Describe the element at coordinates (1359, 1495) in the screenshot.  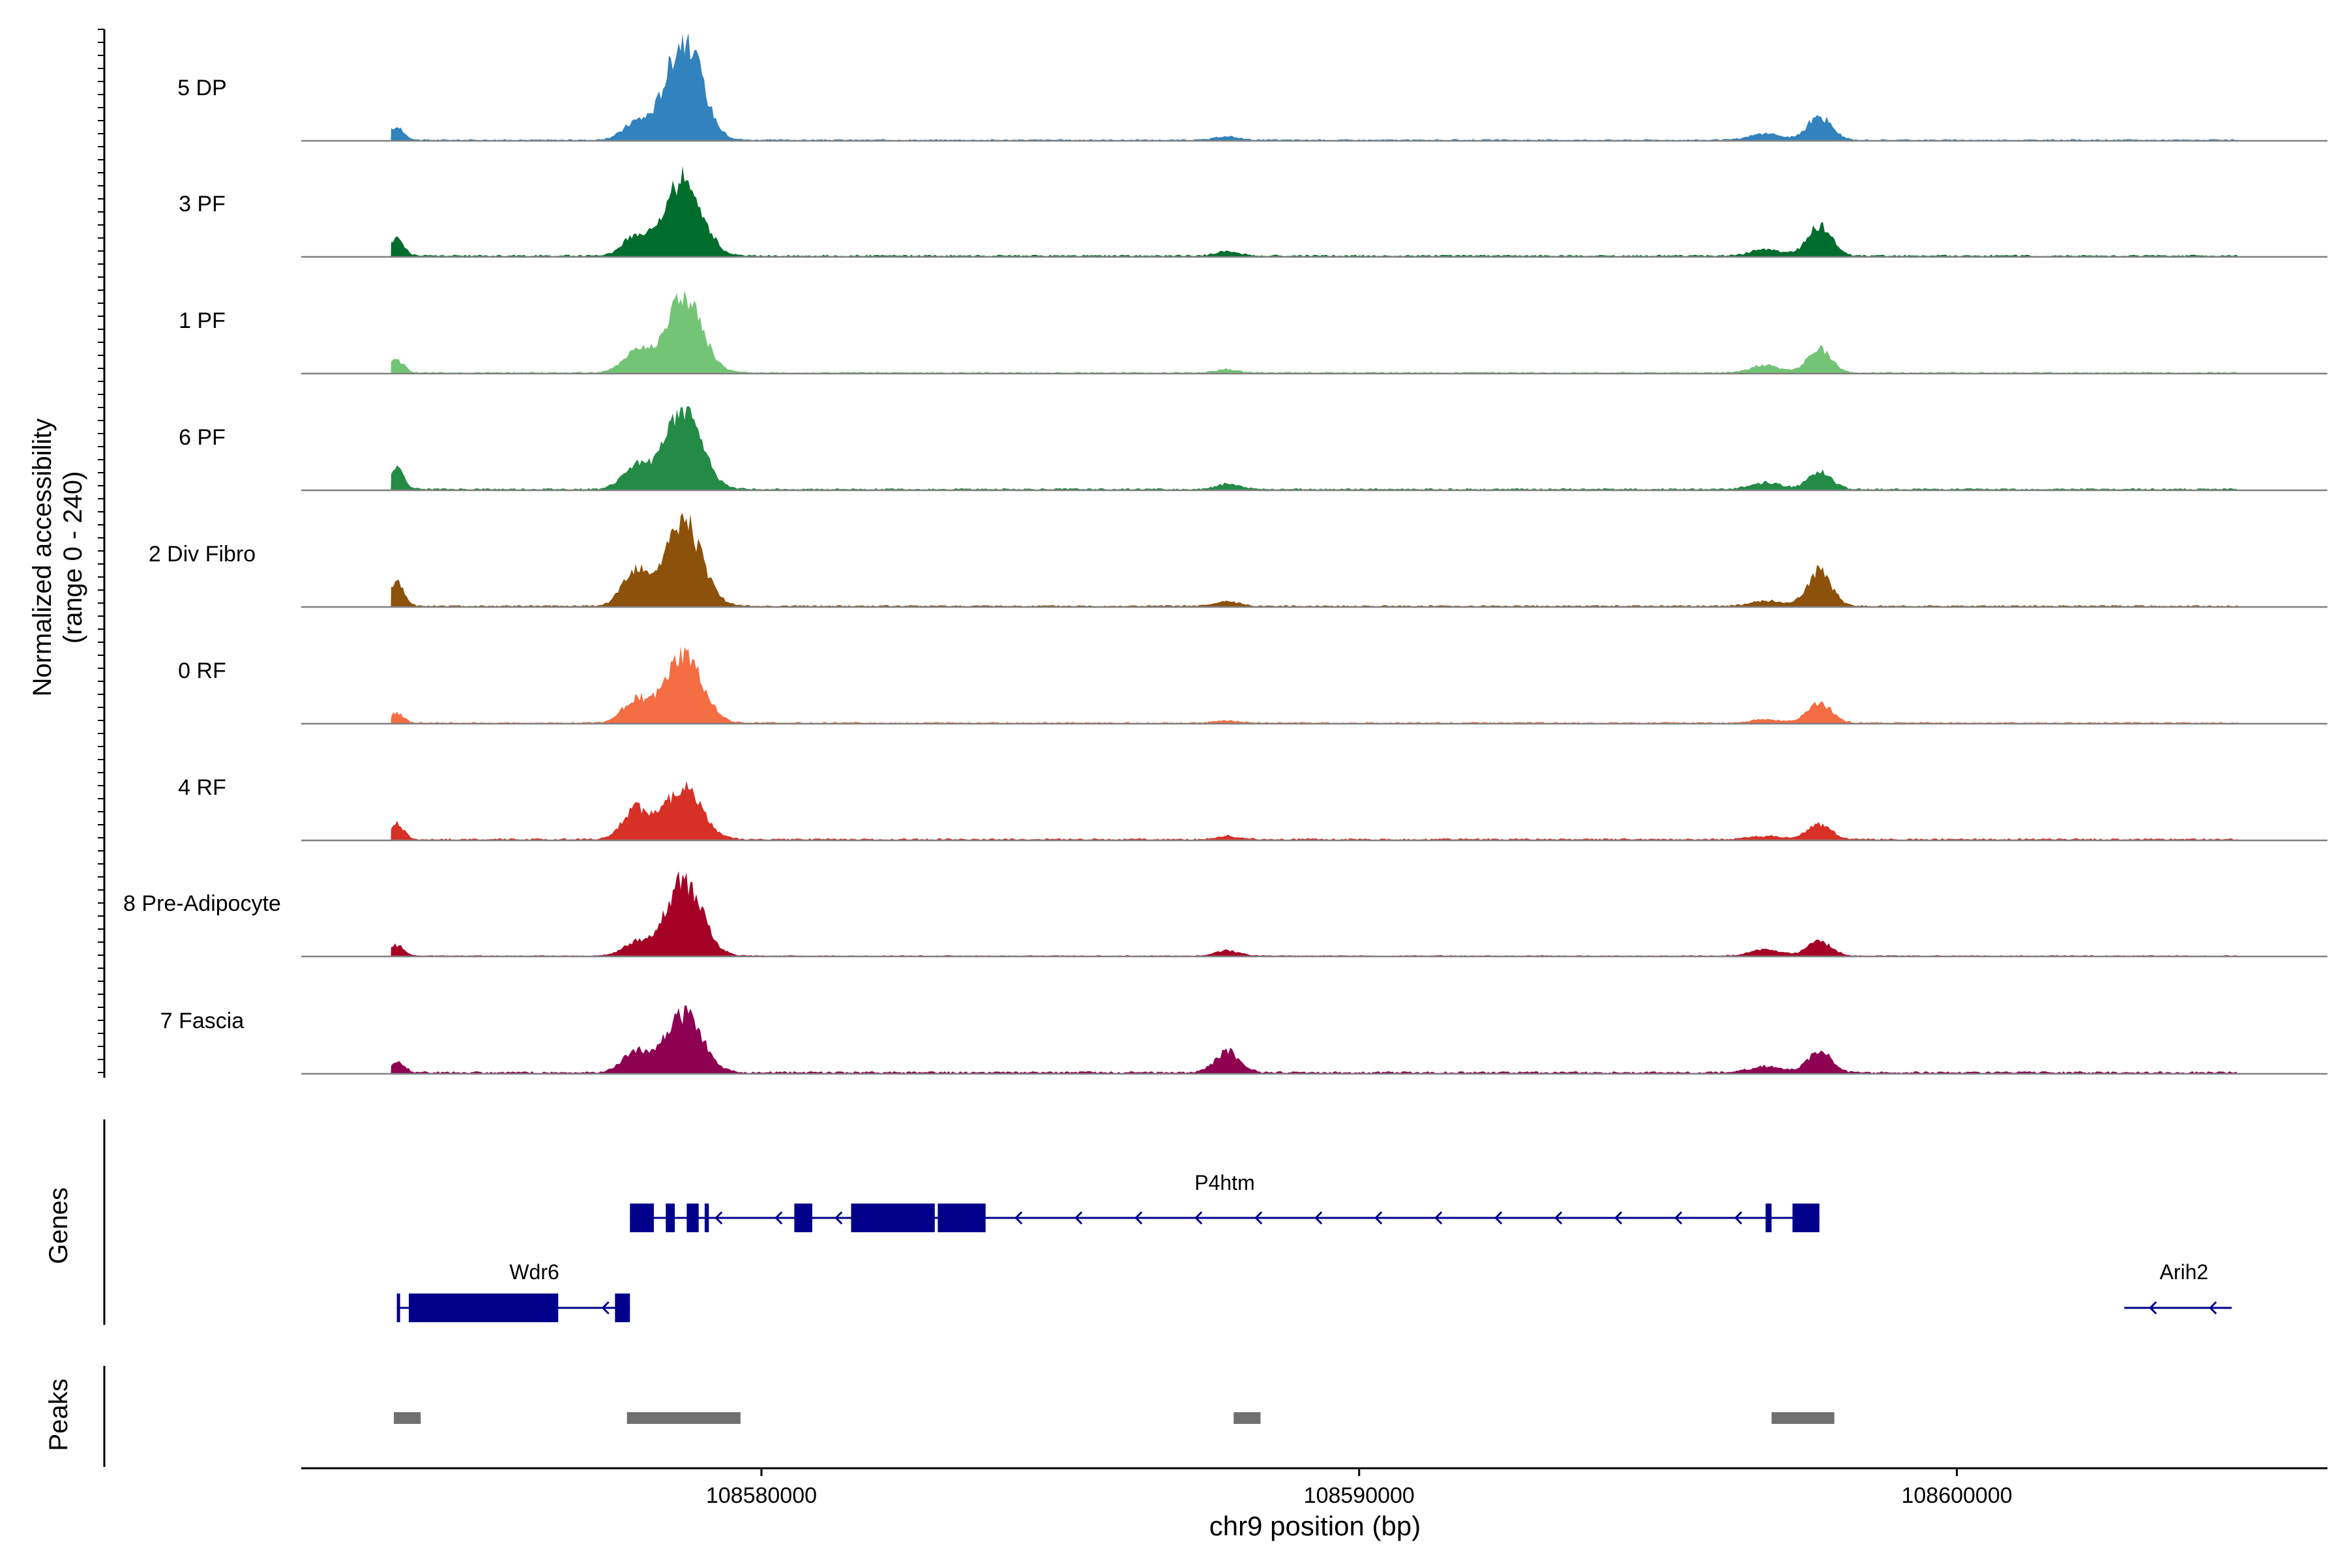
I see `x-tick-label: 108590000` at that location.